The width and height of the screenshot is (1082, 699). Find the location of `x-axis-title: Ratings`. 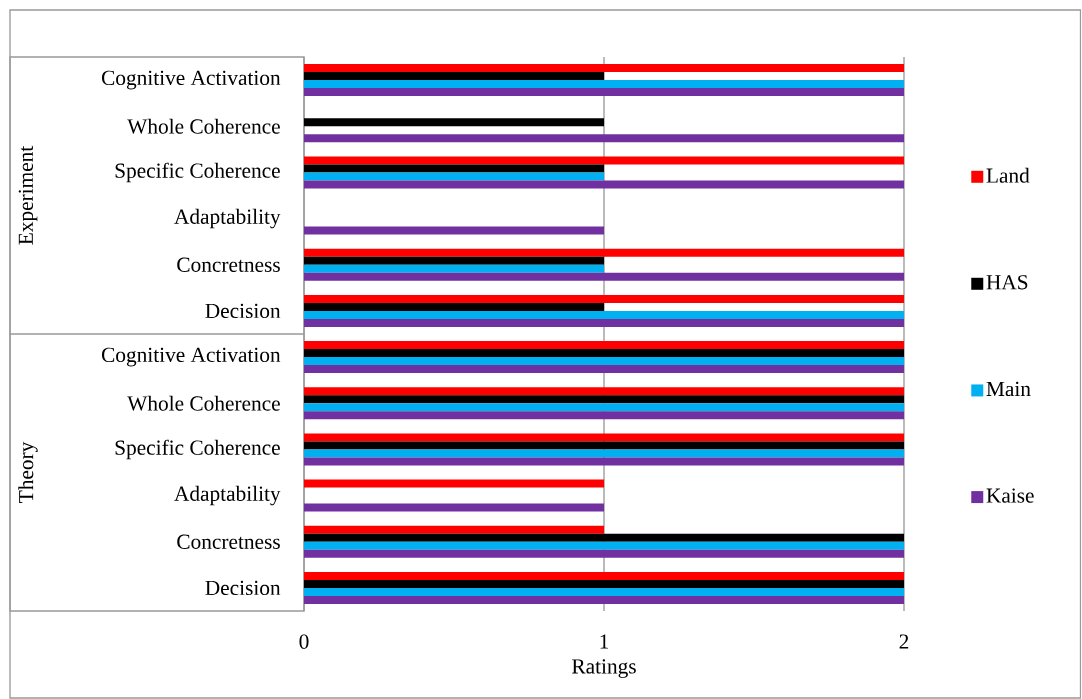

x-axis-title: Ratings is located at coordinates (604, 668).